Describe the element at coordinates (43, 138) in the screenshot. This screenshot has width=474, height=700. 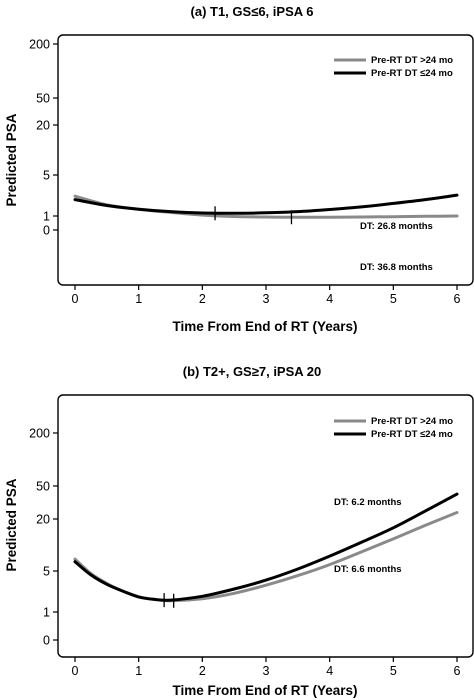
I see `panel-a-y-ticks: 01 5 20 50 200` at that location.